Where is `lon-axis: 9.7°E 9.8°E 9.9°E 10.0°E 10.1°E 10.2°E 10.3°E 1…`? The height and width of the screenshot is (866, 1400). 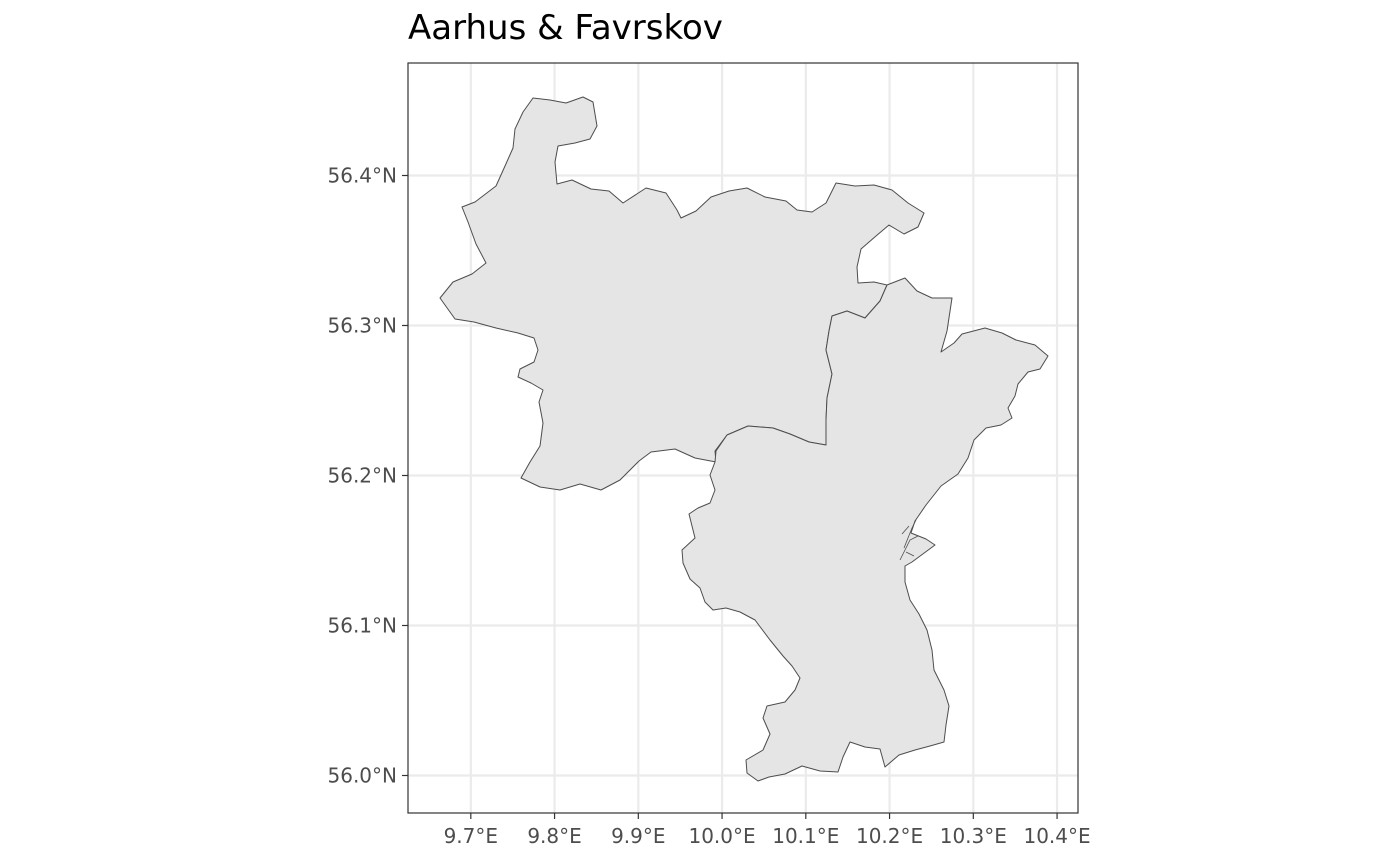 lon-axis: 9.7°E 9.8°E 9.9°E 10.0°E 10.1°E 10.2°E 10.3°E 1… is located at coordinates (767, 830).